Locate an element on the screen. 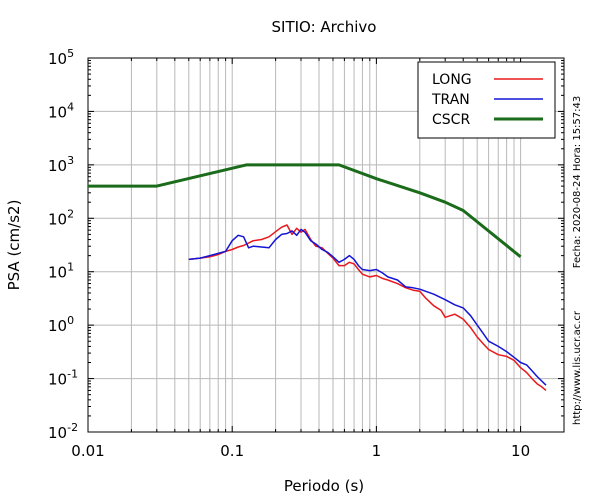 The height and width of the screenshot is (504, 600). x-tick-label: 10 is located at coordinates (520, 451).